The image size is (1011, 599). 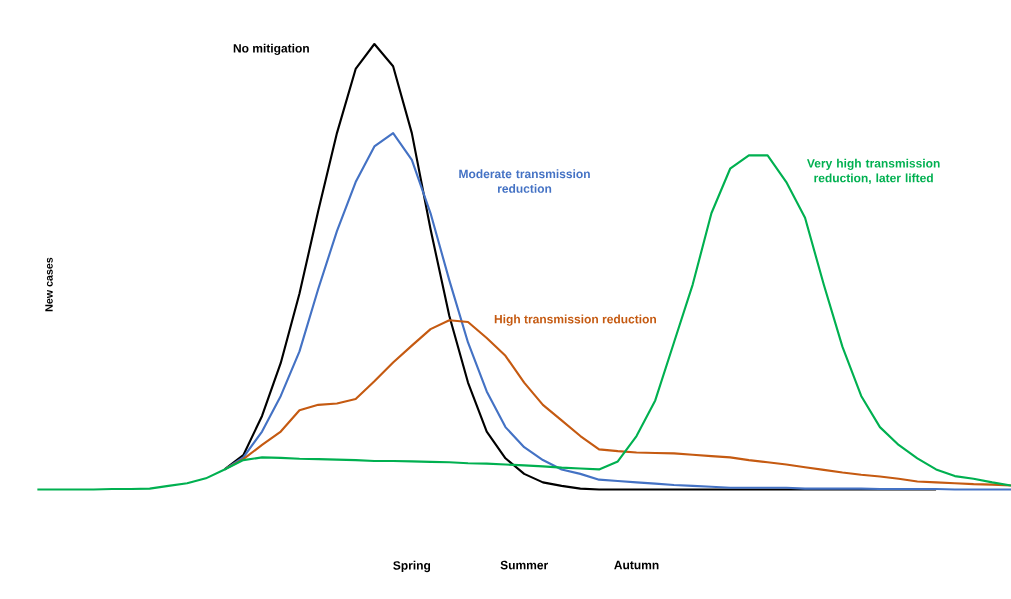 What do you see at coordinates (636, 565) in the screenshot?
I see `x-tick-label: Autumn` at bounding box center [636, 565].